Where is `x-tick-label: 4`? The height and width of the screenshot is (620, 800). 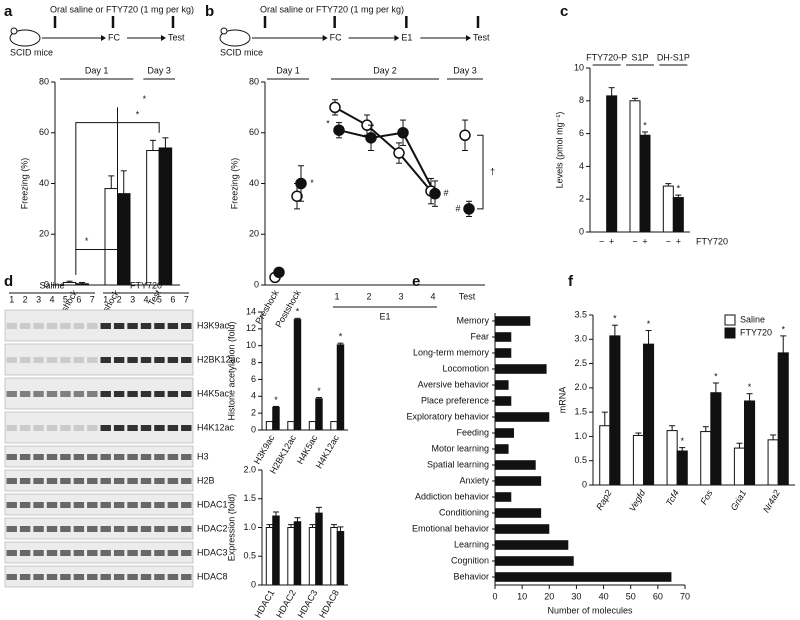
x-tick-label: 4 is located at coordinates (432, 296).